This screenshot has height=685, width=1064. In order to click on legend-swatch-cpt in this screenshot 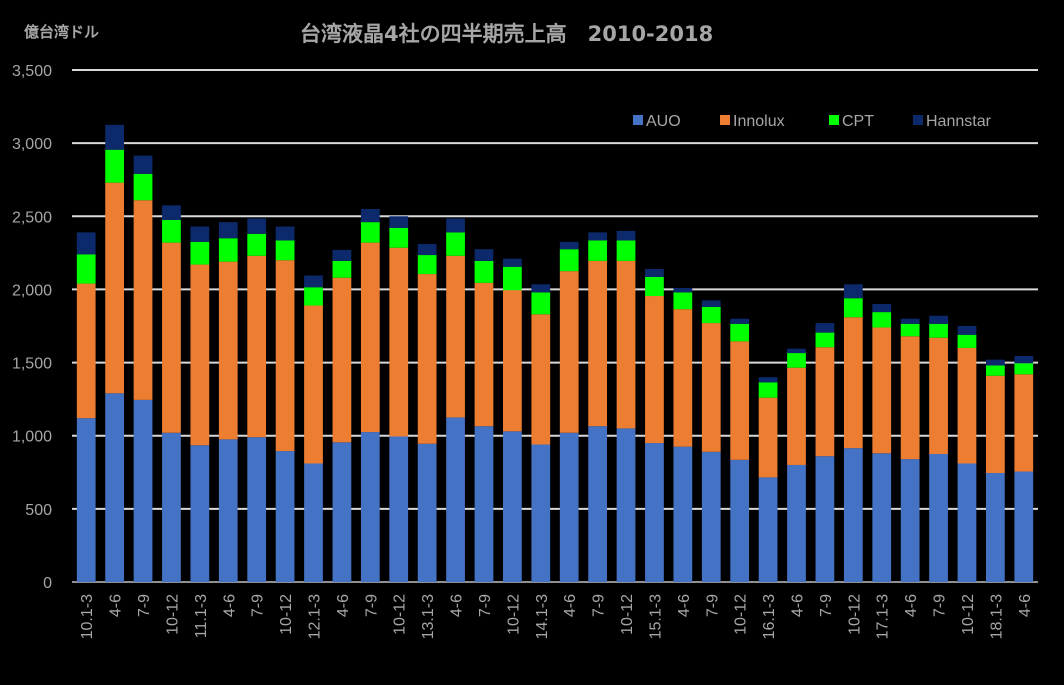, I will do `click(834, 120)`.